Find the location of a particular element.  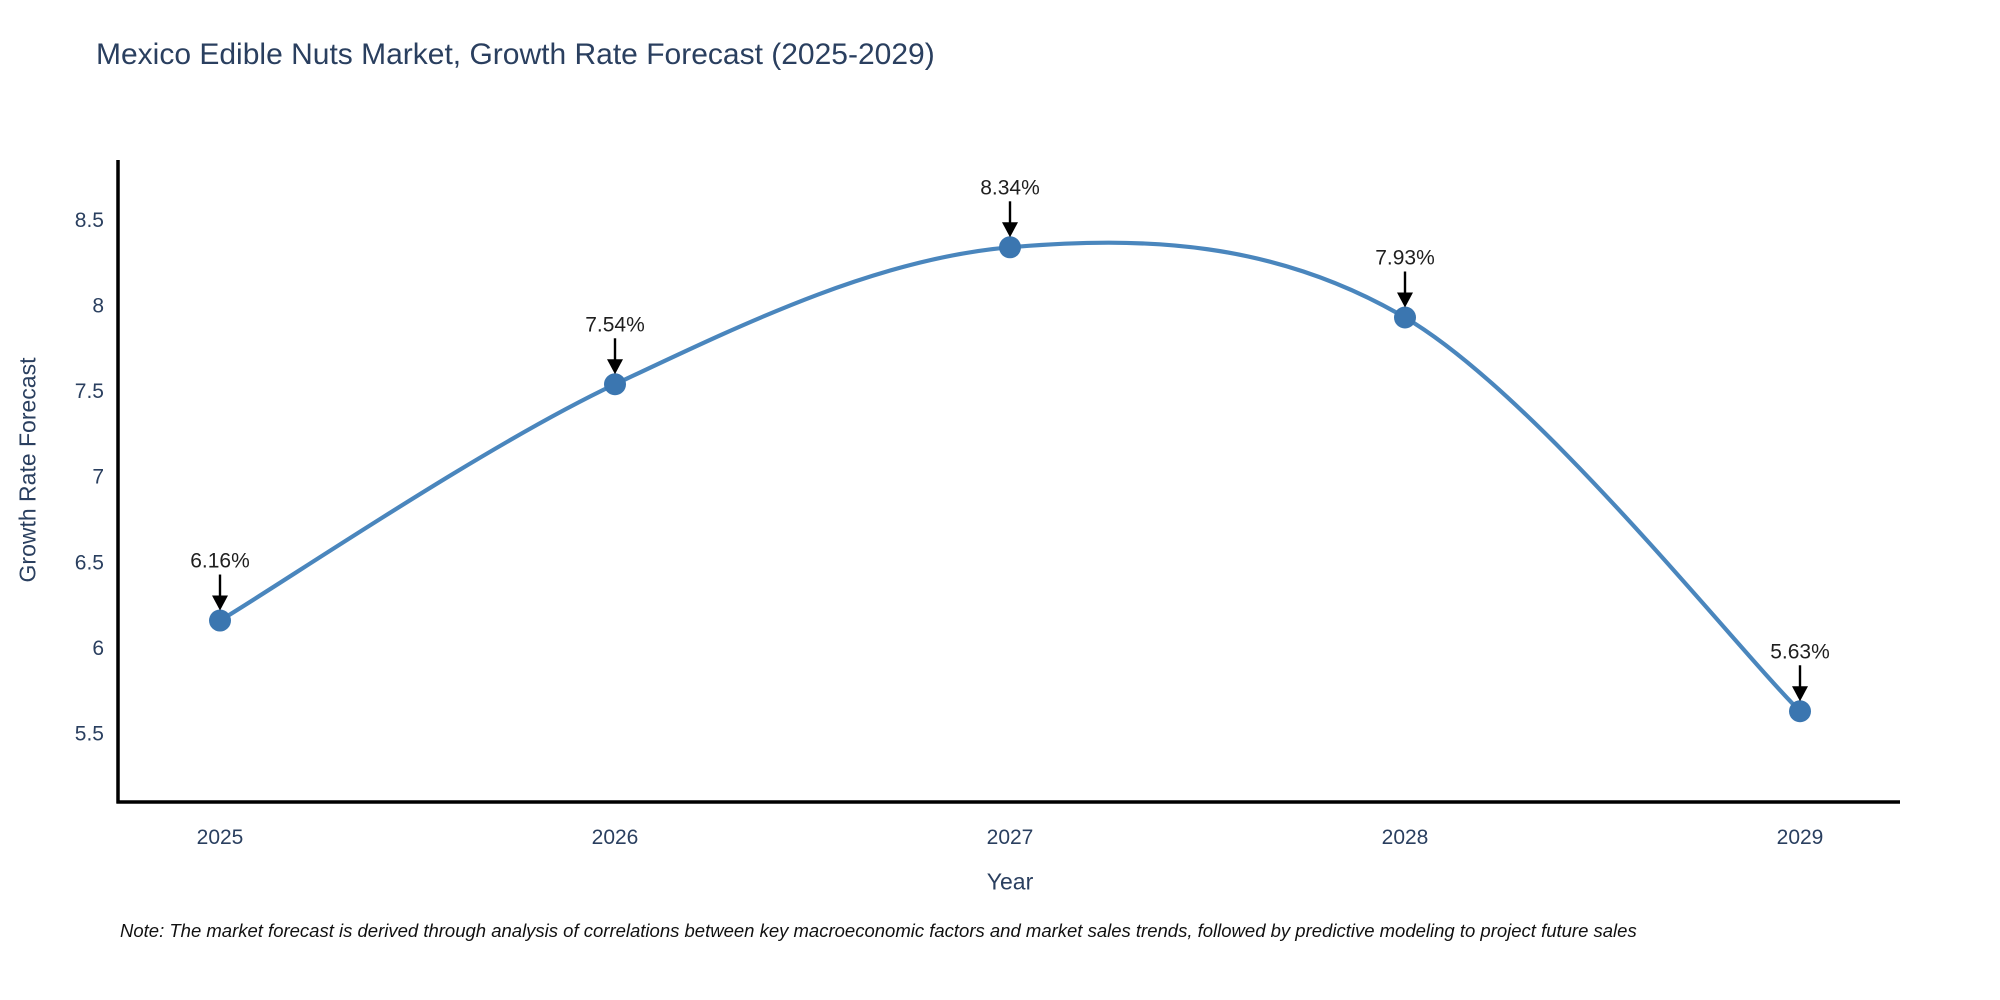

x-tick-label: 2025 is located at coordinates (220, 837).